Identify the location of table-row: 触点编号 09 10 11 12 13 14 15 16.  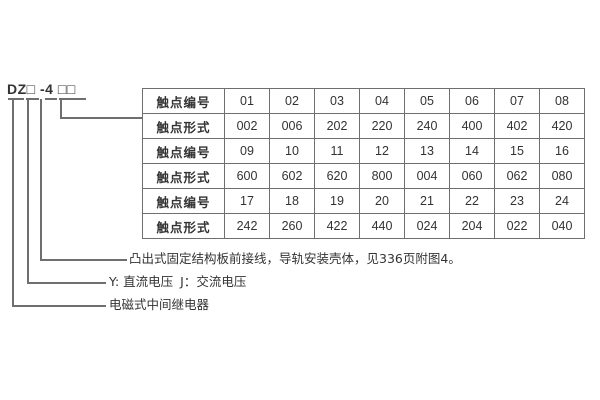
(363, 151).